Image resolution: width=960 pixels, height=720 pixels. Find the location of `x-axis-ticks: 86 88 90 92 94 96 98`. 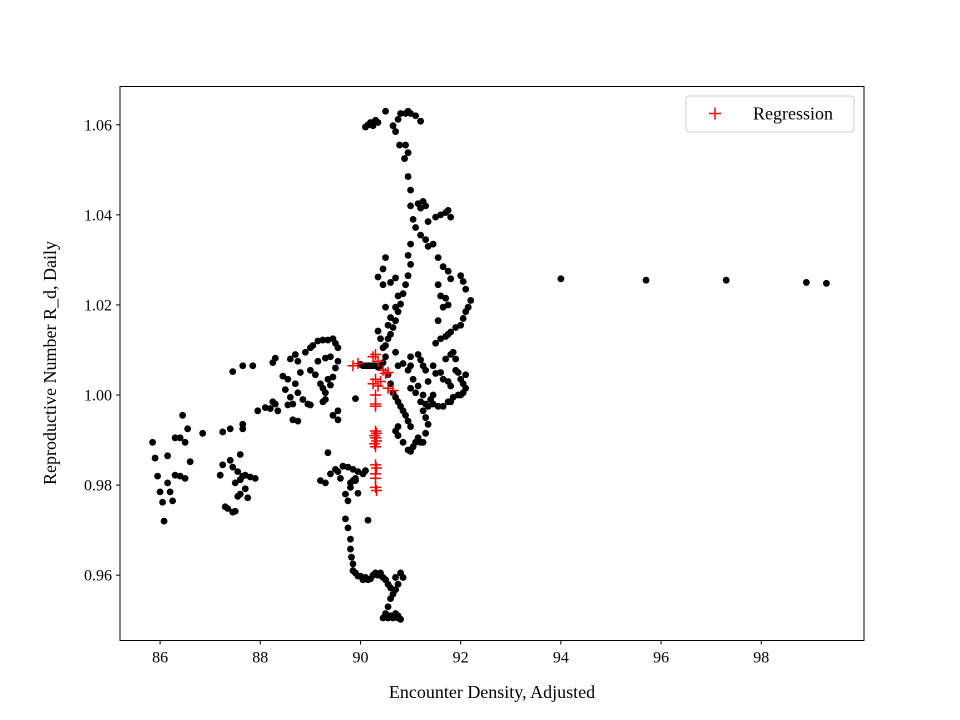

x-axis-ticks: 86 88 90 92 94 96 98 is located at coordinates (460, 653).